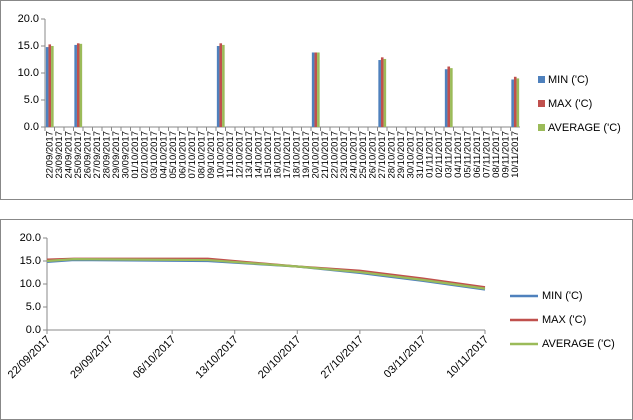 The width and height of the screenshot is (633, 420). What do you see at coordinates (258, 155) in the screenshot?
I see `x-tick-label: 14/10/2017` at bounding box center [258, 155].